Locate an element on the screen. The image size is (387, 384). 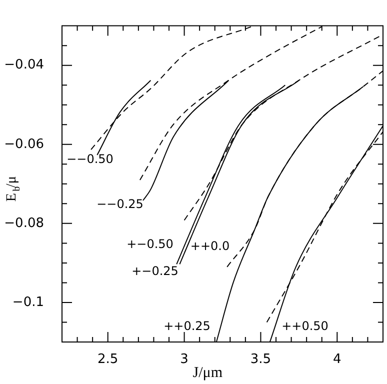
x-tick-label: 2.5 is located at coordinates (108, 360).